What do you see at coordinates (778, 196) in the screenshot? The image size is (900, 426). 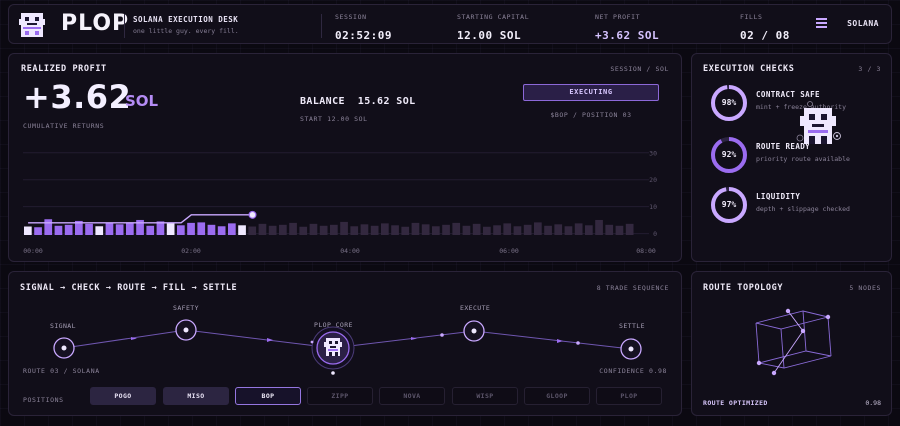 I see `check-name: LIQUIDITY` at bounding box center [778, 196].